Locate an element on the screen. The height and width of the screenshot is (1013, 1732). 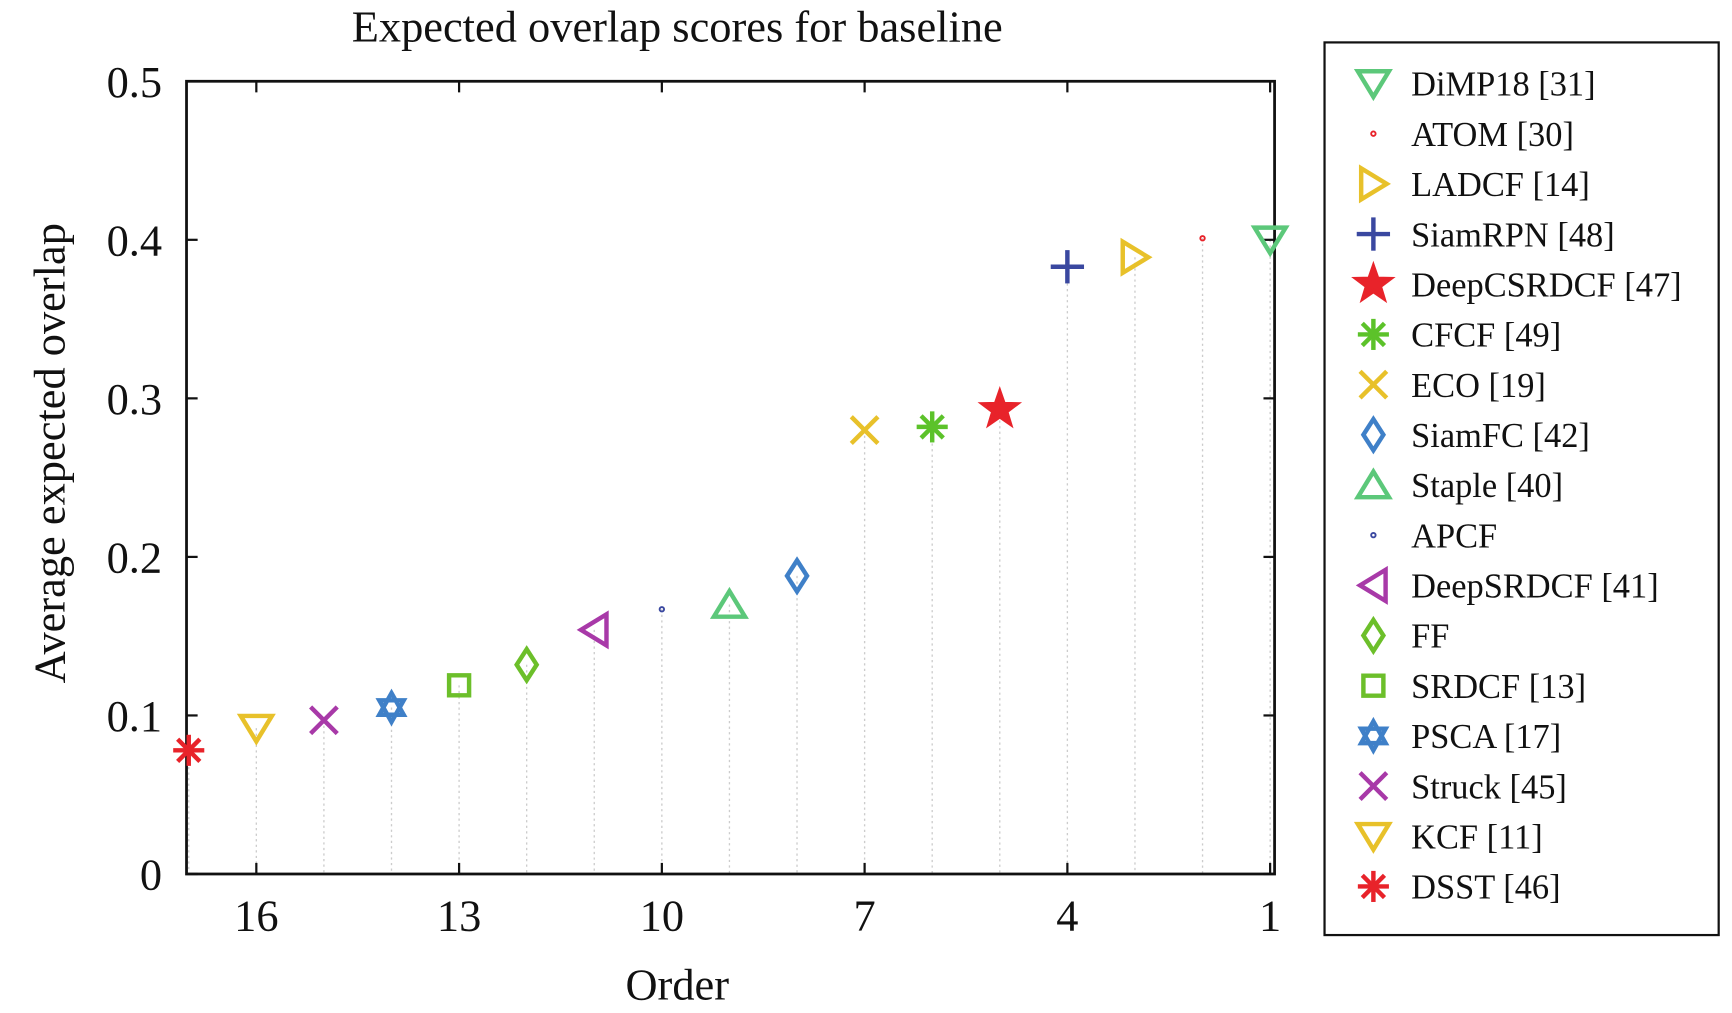
legend-item: DeepCSRDCF [47] is located at coordinates (1516, 282).